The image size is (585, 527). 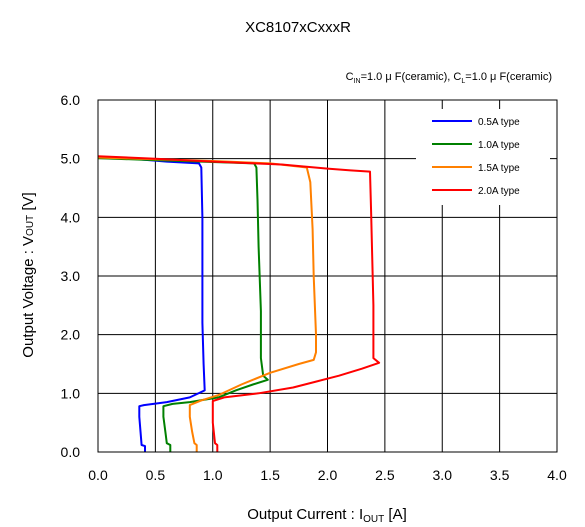 I want to click on x-tick-label: 2.0, so click(x=328, y=475).